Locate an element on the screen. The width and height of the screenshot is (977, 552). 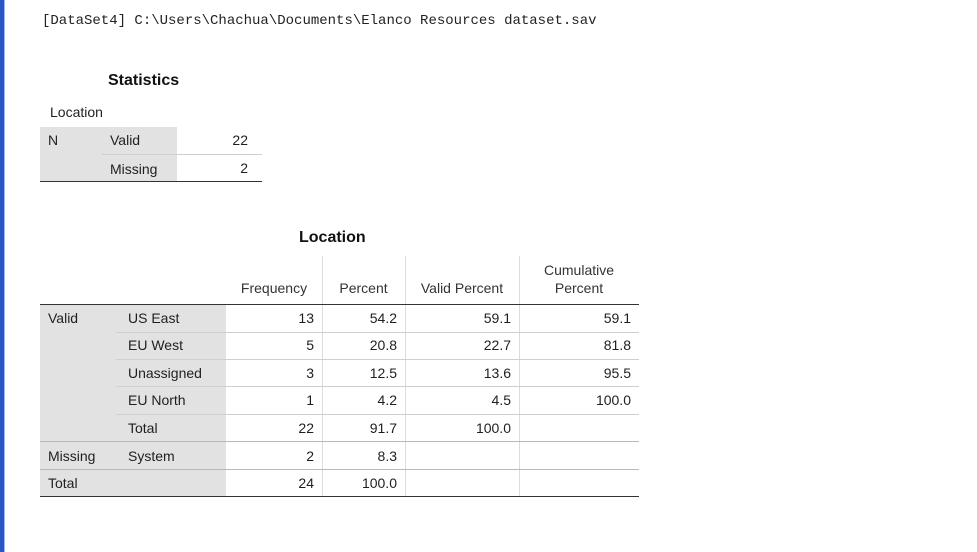
statistics-title: Statistics is located at coordinates (144, 80).